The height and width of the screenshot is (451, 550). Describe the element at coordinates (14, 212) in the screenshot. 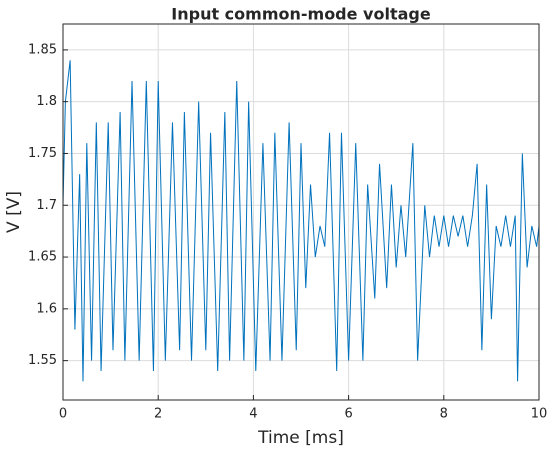

I see `y-axis-label: V [V]` at that location.